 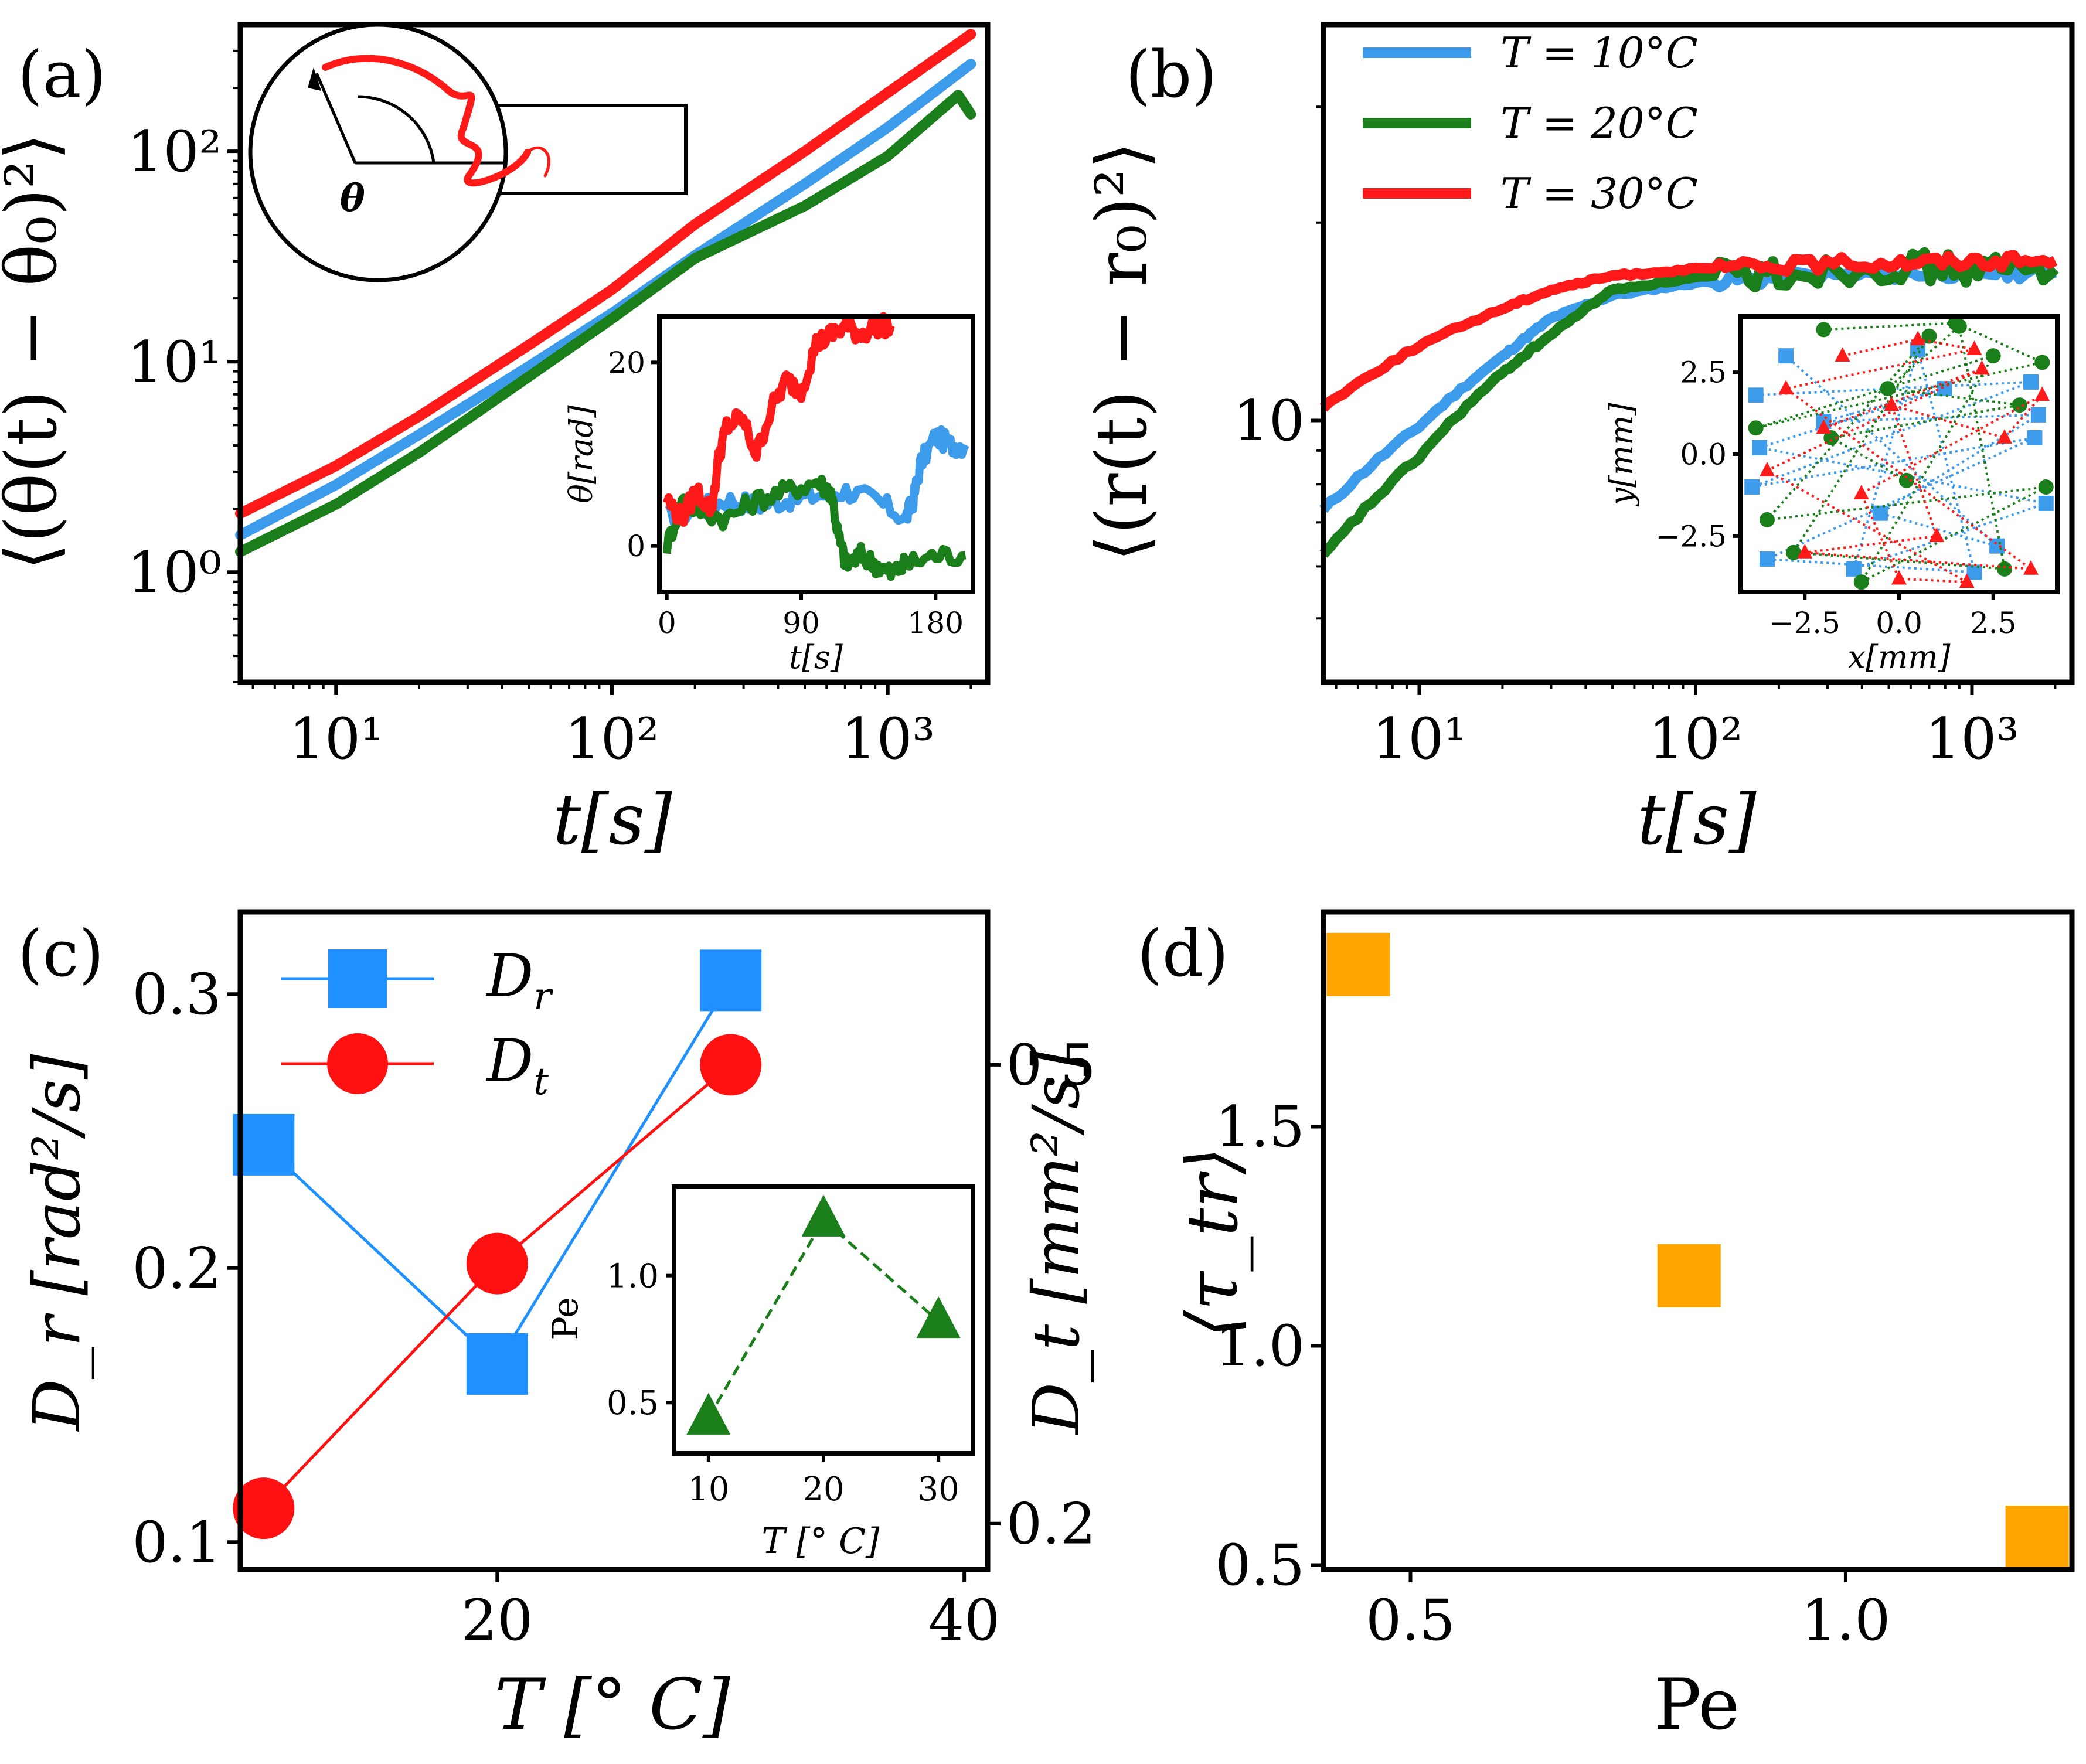 I want to click on panel-d-axes-frame, so click(x=1698, y=1240).